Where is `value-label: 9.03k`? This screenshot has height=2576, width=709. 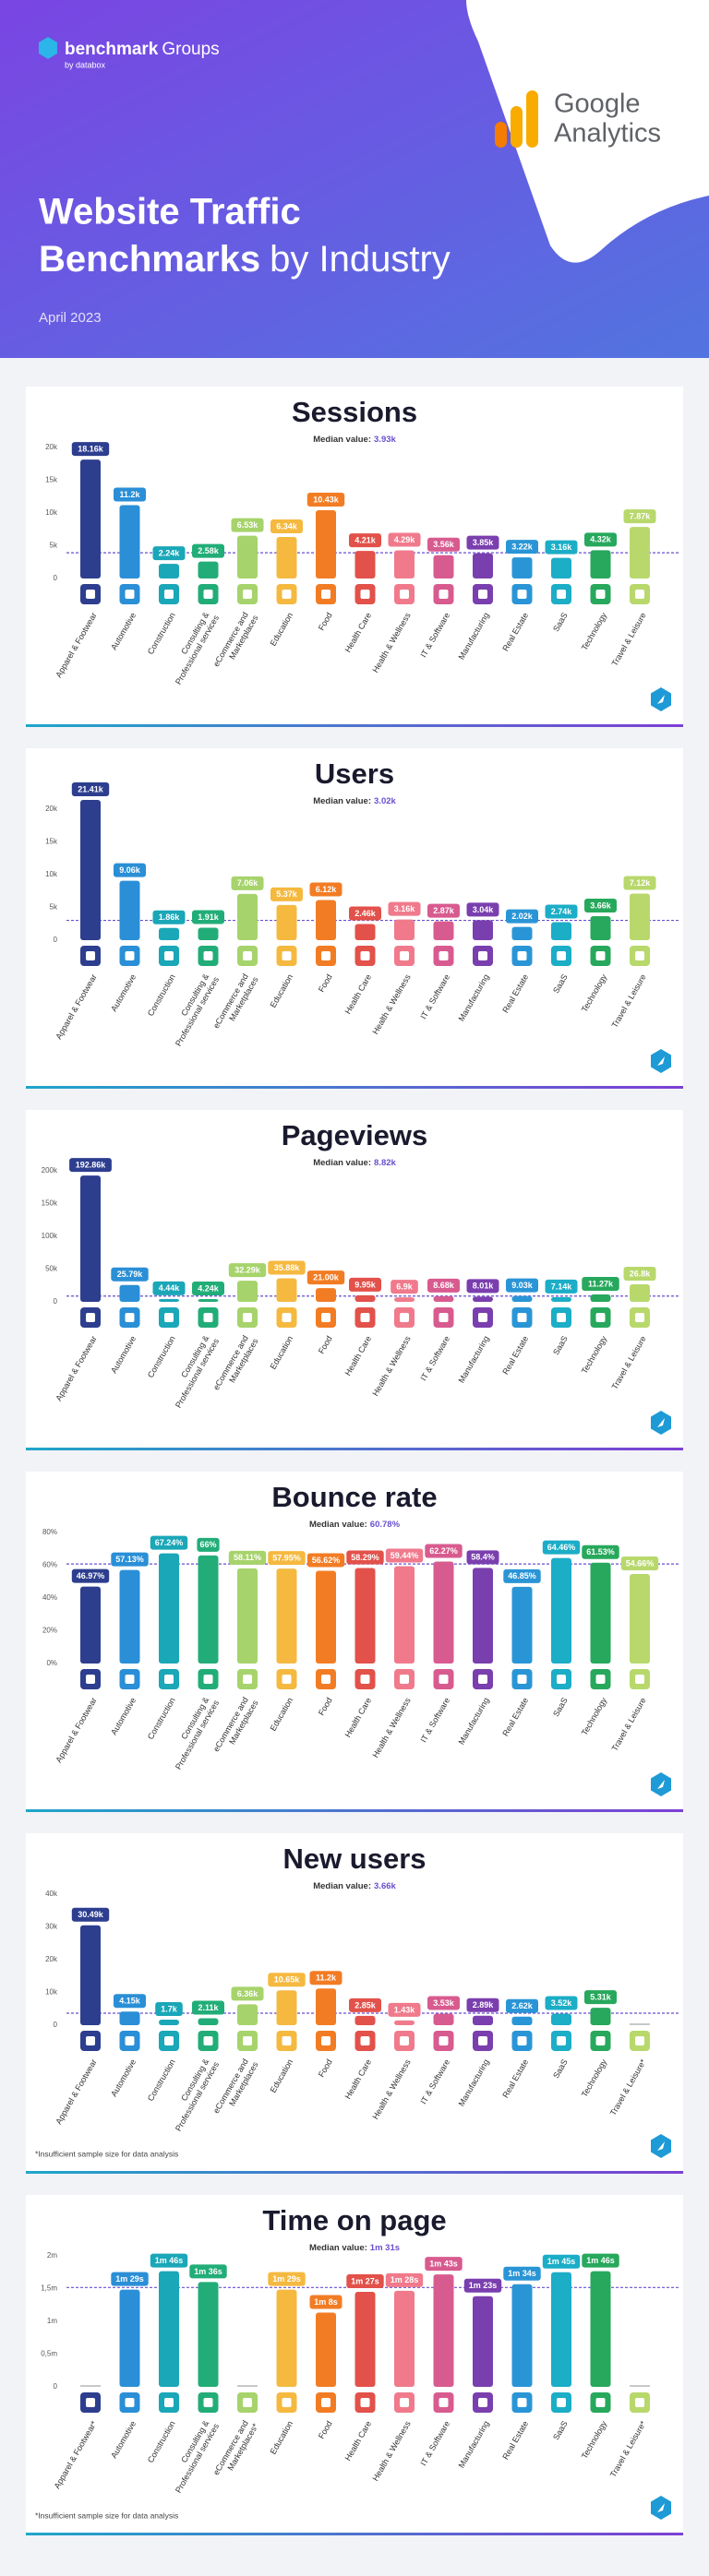 value-label: 9.03k is located at coordinates (523, 1286).